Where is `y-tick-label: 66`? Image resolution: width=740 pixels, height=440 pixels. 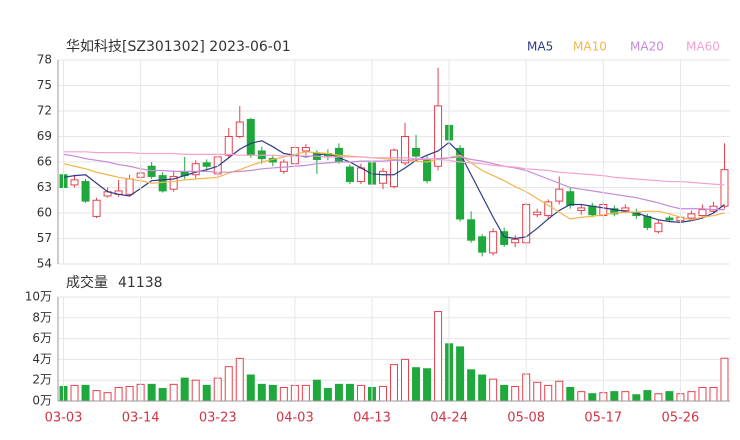 y-tick-label: 66 is located at coordinates (44, 162).